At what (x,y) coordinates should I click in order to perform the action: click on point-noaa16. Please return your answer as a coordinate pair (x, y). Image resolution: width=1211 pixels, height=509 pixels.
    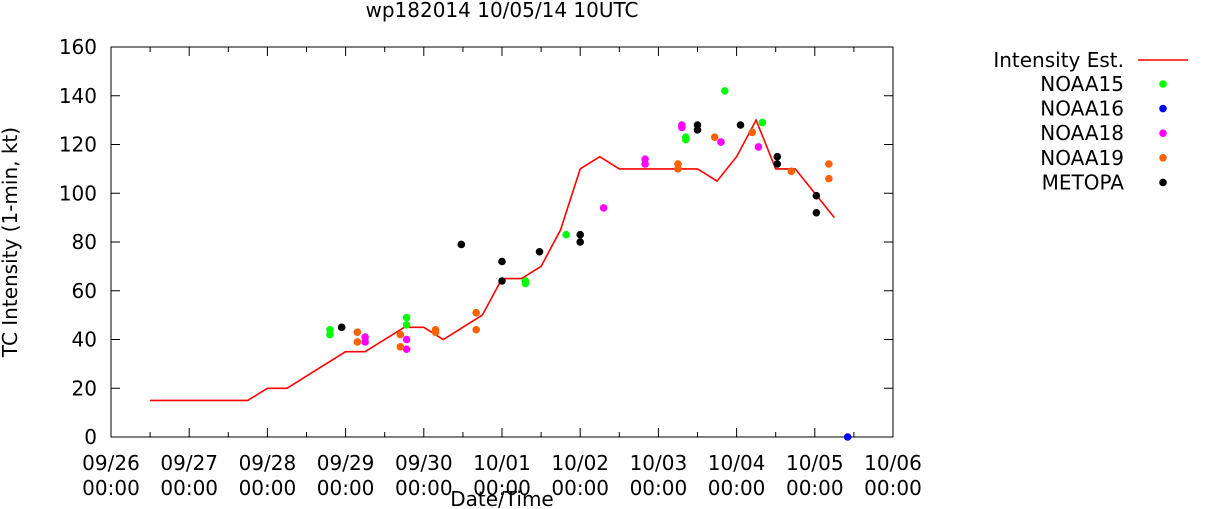
    Looking at the image, I should click on (847, 437).